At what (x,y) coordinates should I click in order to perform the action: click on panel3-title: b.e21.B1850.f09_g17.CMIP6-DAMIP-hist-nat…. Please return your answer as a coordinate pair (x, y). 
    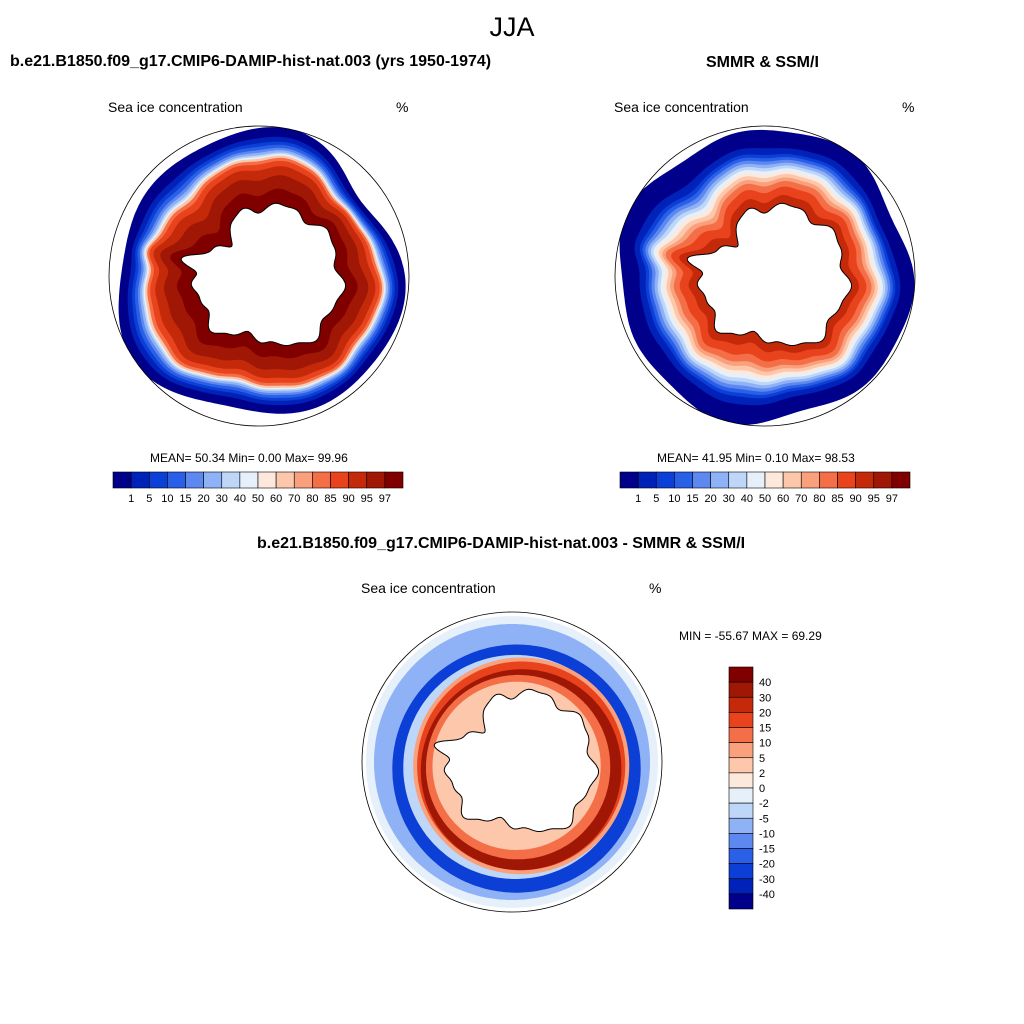
    Looking at the image, I should click on (501, 543).